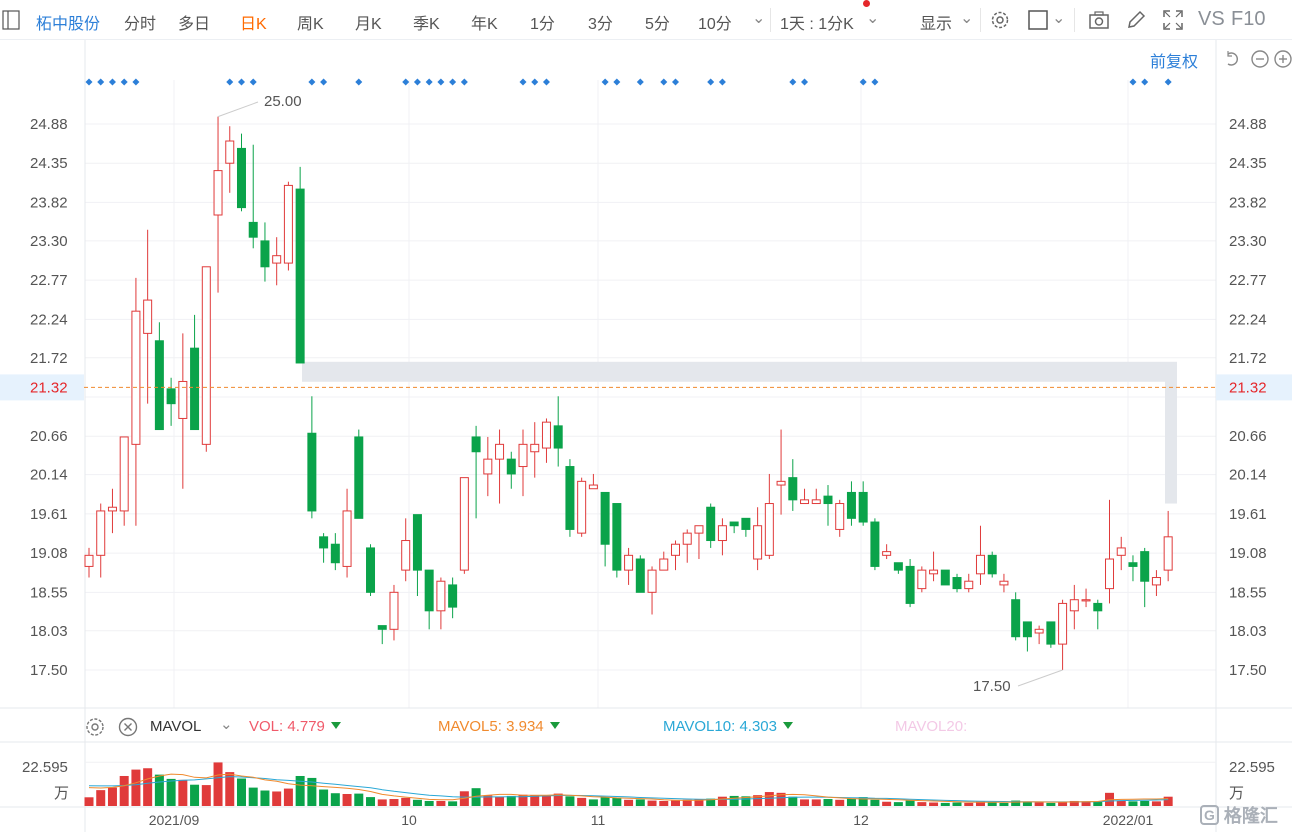 Image resolution: width=1292 pixels, height=832 pixels. I want to click on volume-bars, so click(628, 784).